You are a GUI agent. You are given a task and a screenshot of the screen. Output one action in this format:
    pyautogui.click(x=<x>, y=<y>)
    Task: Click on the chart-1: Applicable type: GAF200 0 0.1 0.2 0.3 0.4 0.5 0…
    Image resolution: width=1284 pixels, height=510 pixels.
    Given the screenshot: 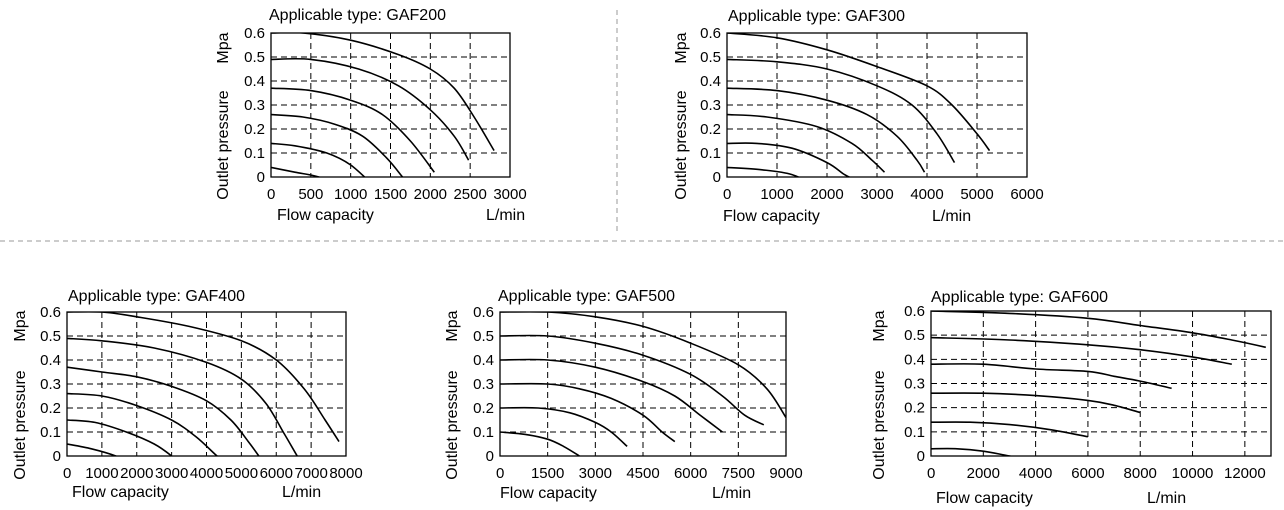 What is the action you would take?
    pyautogui.click(x=371, y=115)
    